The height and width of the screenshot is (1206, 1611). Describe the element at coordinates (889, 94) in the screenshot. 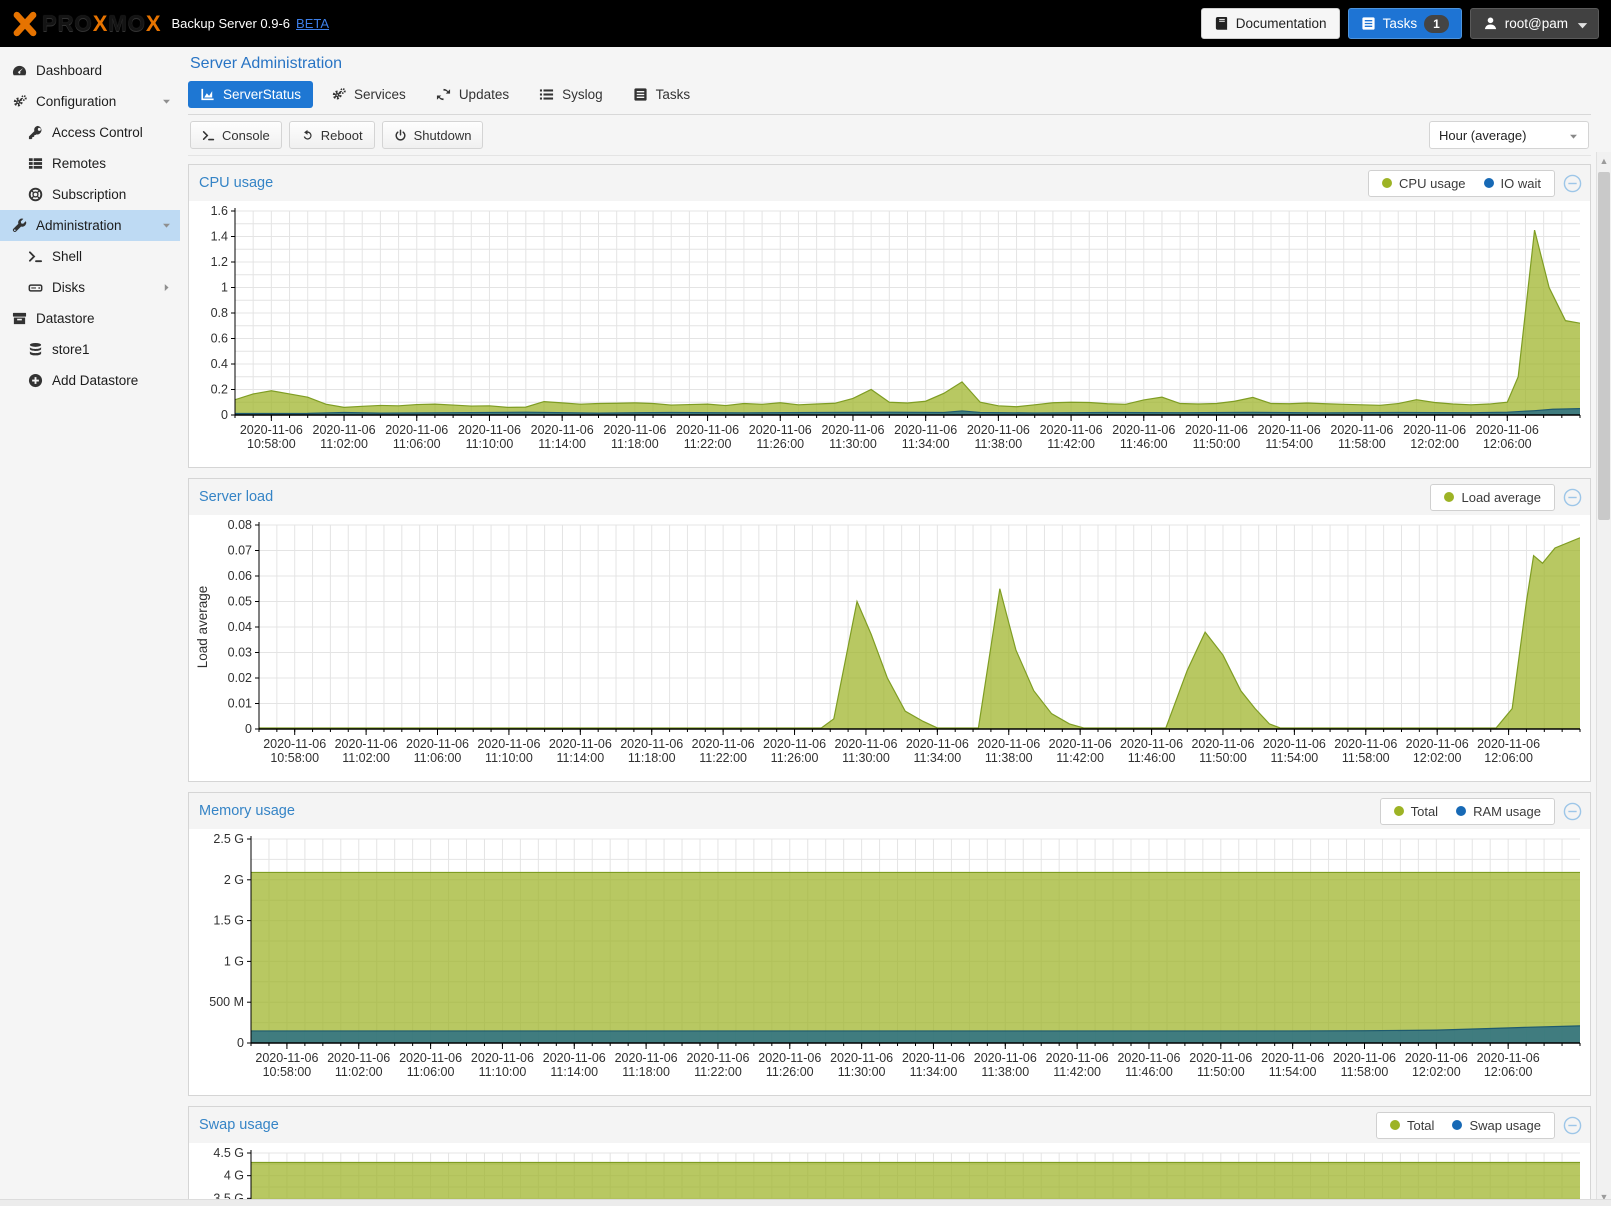

I see `tab-bar: ServerStatus Services Updates Syslog Tasks` at that location.